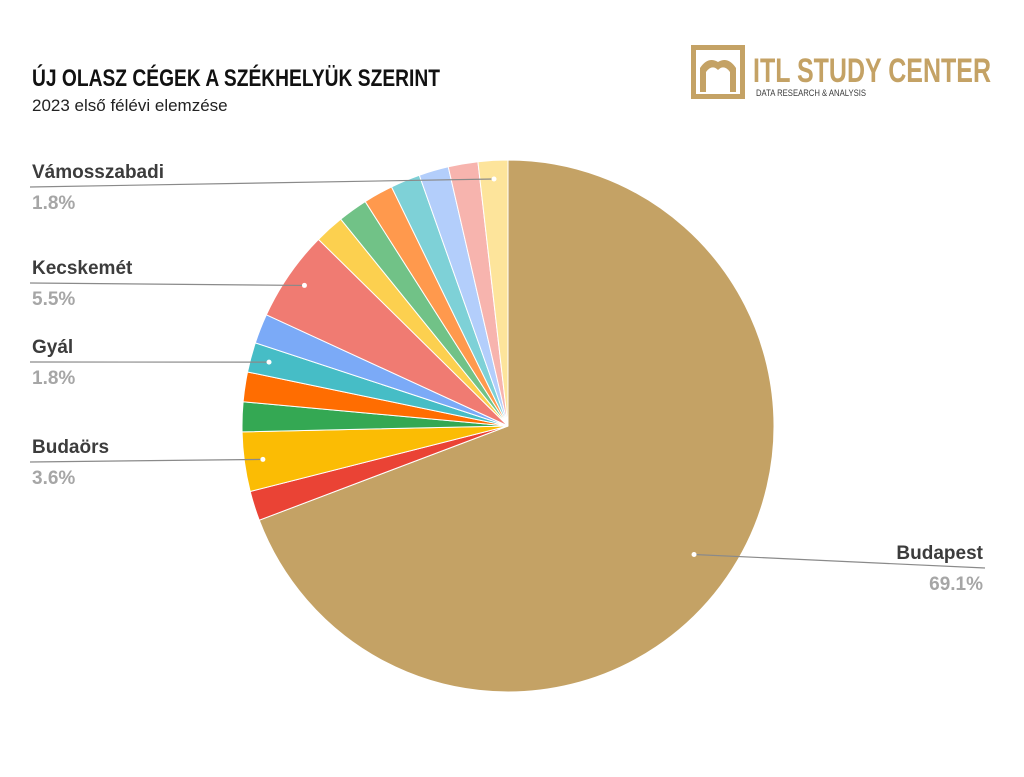 This screenshot has height=777, width=1024. I want to click on slice-label: Vámosszabadi, so click(98, 172).